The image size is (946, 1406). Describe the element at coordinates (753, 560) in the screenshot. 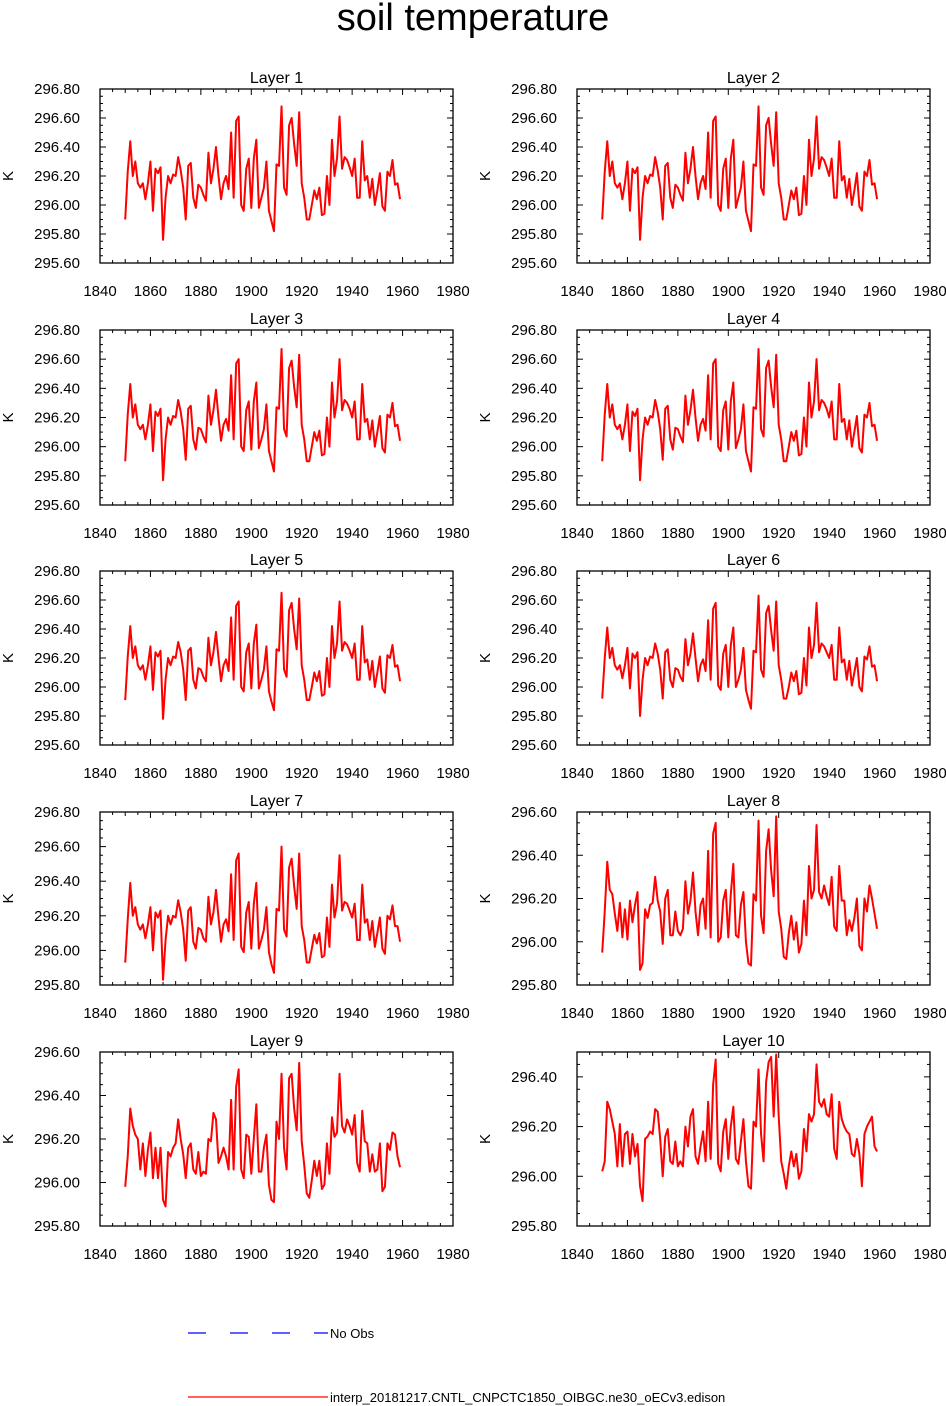

I see `panel-title: Layer 6` at that location.